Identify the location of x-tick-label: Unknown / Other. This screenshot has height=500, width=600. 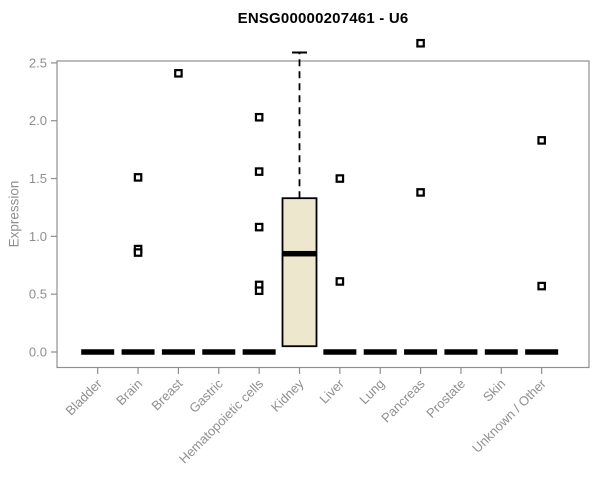
(509, 416).